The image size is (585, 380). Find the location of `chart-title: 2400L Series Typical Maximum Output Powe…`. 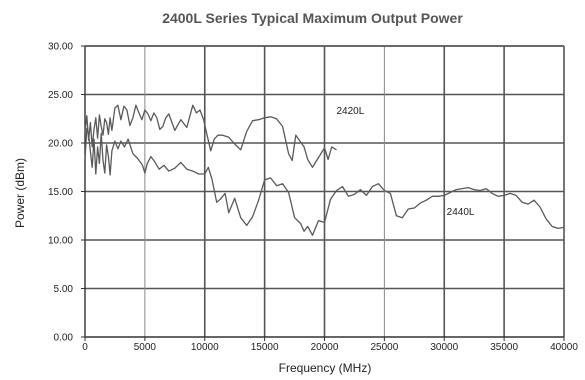

chart-title: 2400L Series Typical Maximum Output Powe… is located at coordinates (312, 18).